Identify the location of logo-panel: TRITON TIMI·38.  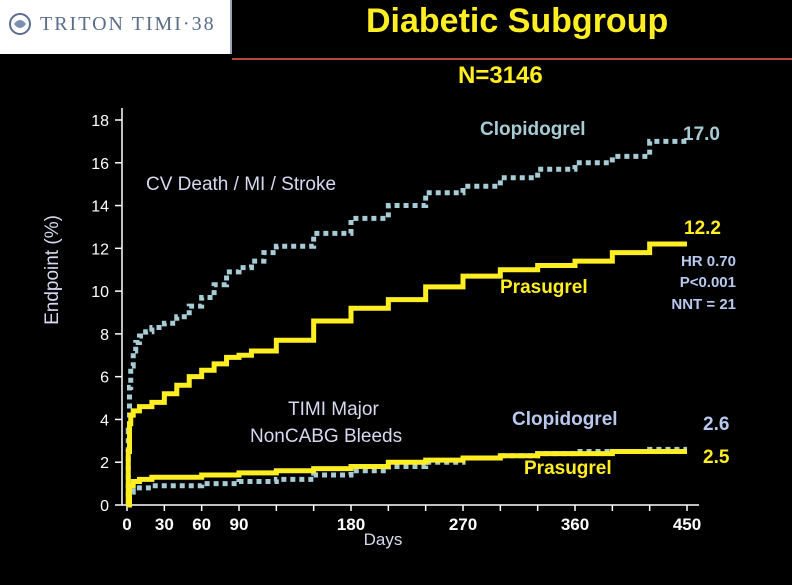
(116, 27).